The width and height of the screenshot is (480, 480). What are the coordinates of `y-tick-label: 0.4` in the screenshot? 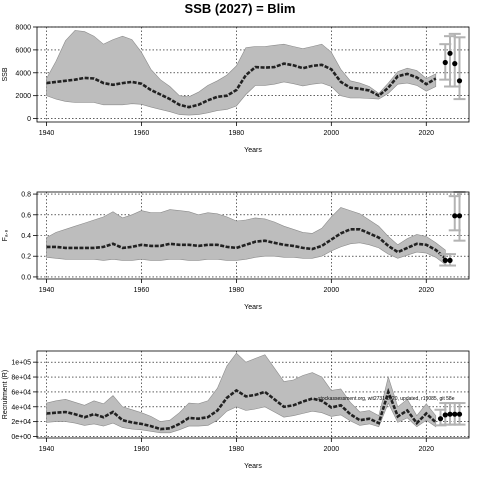 It's located at (26, 236).